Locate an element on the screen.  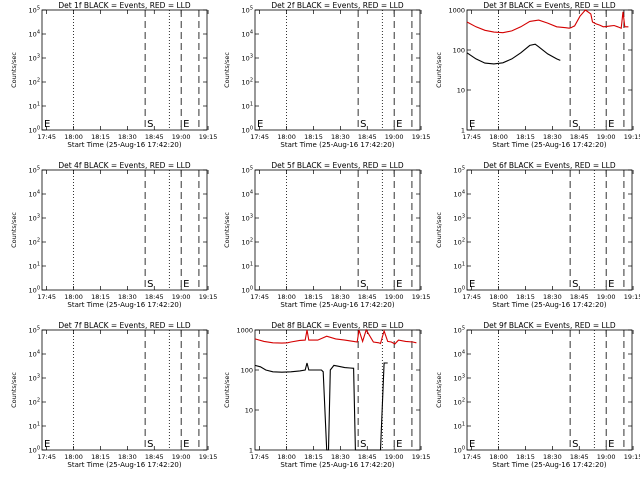
y-tick-label: 10¹ is located at coordinates (247, 106).